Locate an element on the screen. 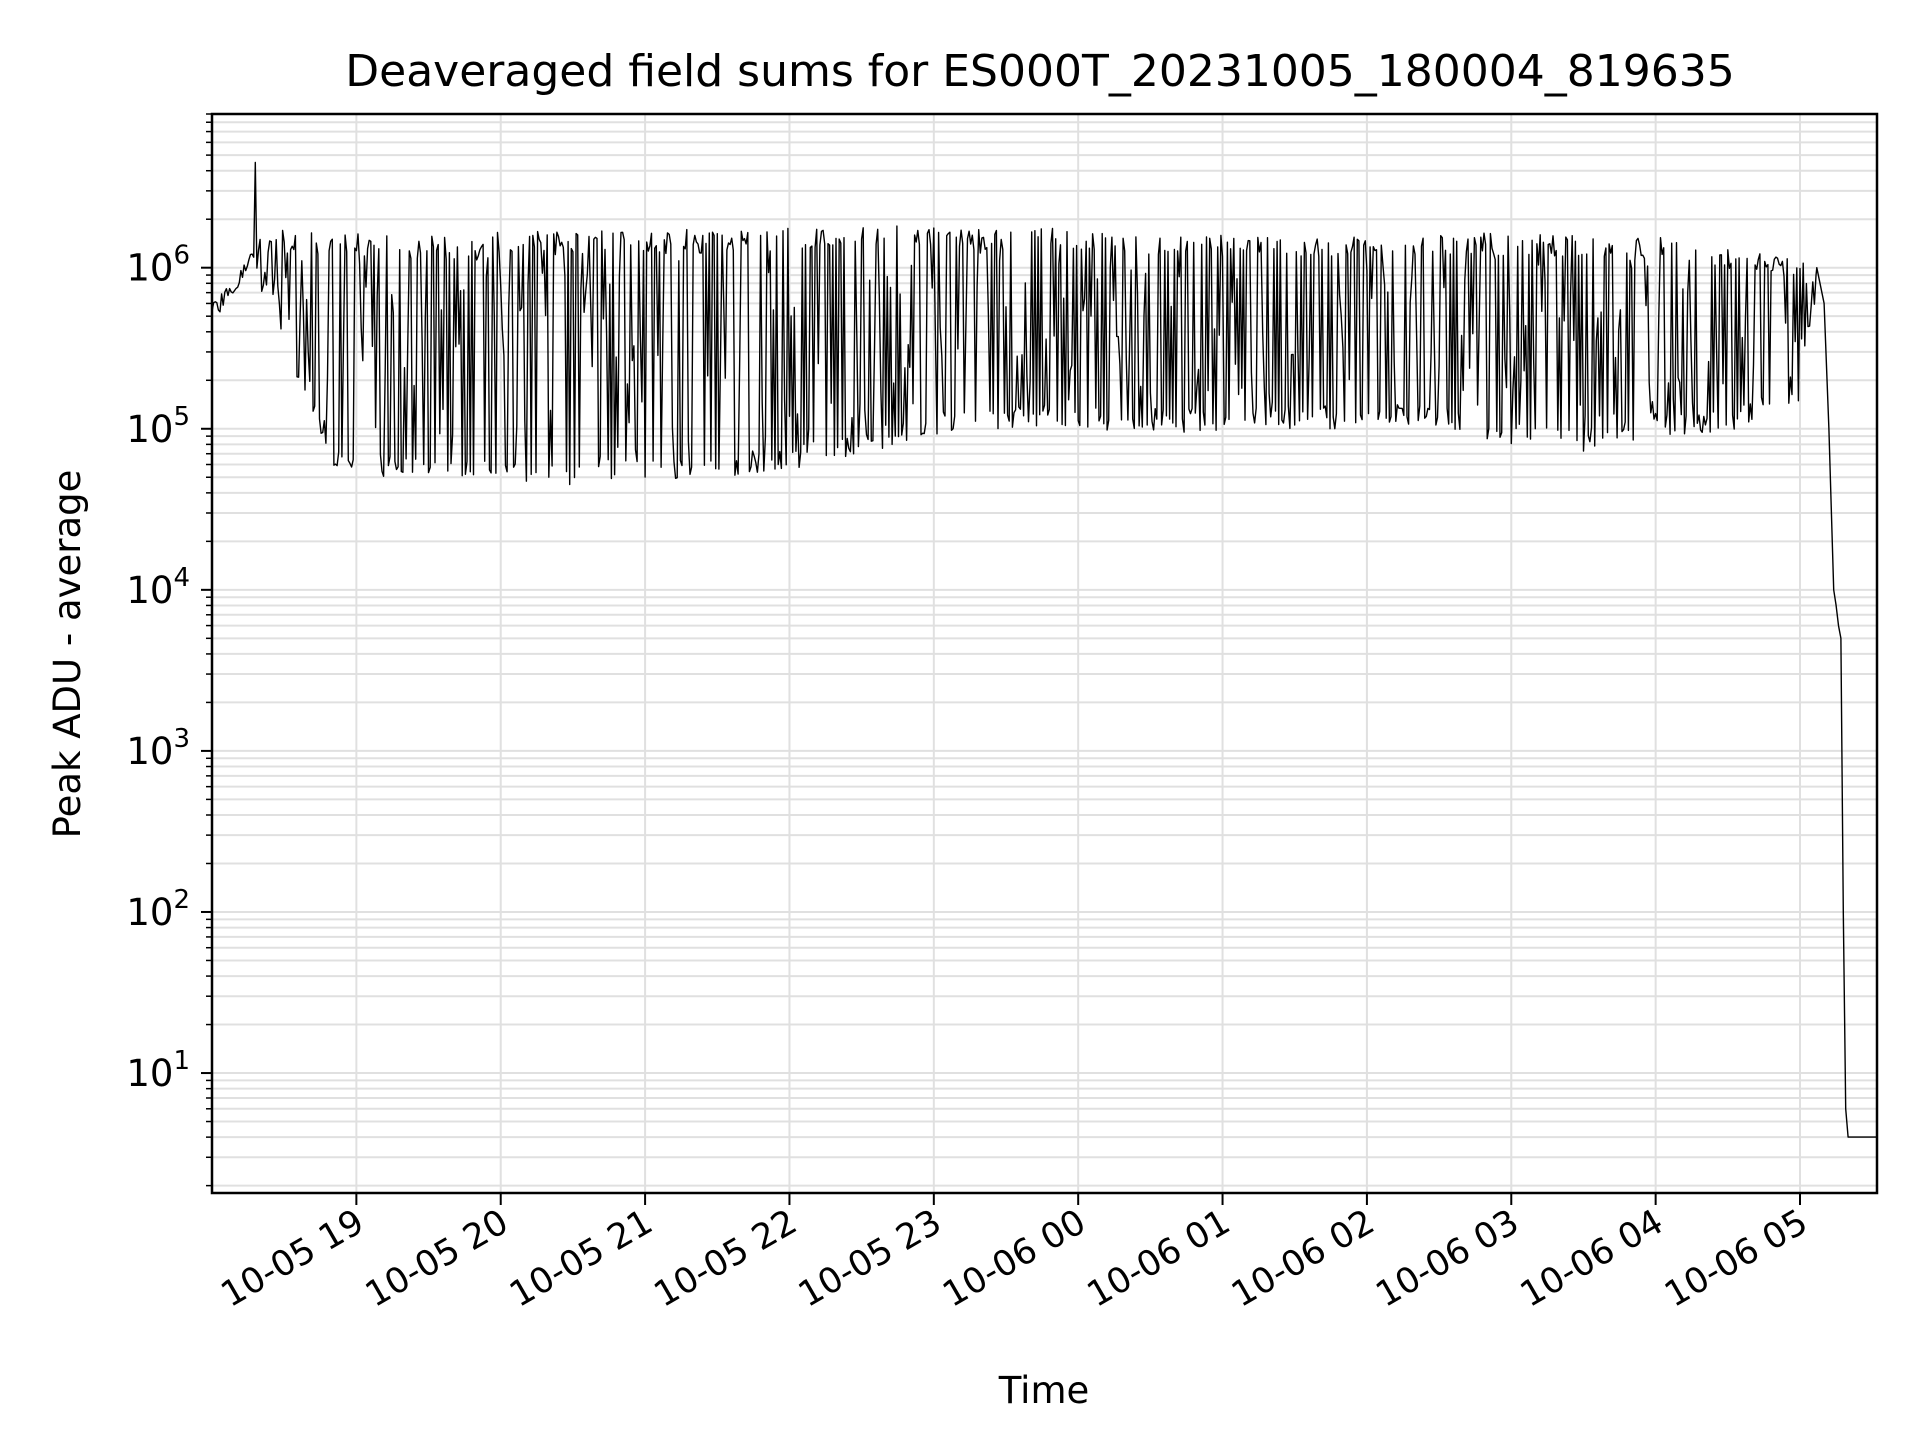 This screenshot has width=1920, height=1440. y-tick-label: 10² is located at coordinates (158, 909).